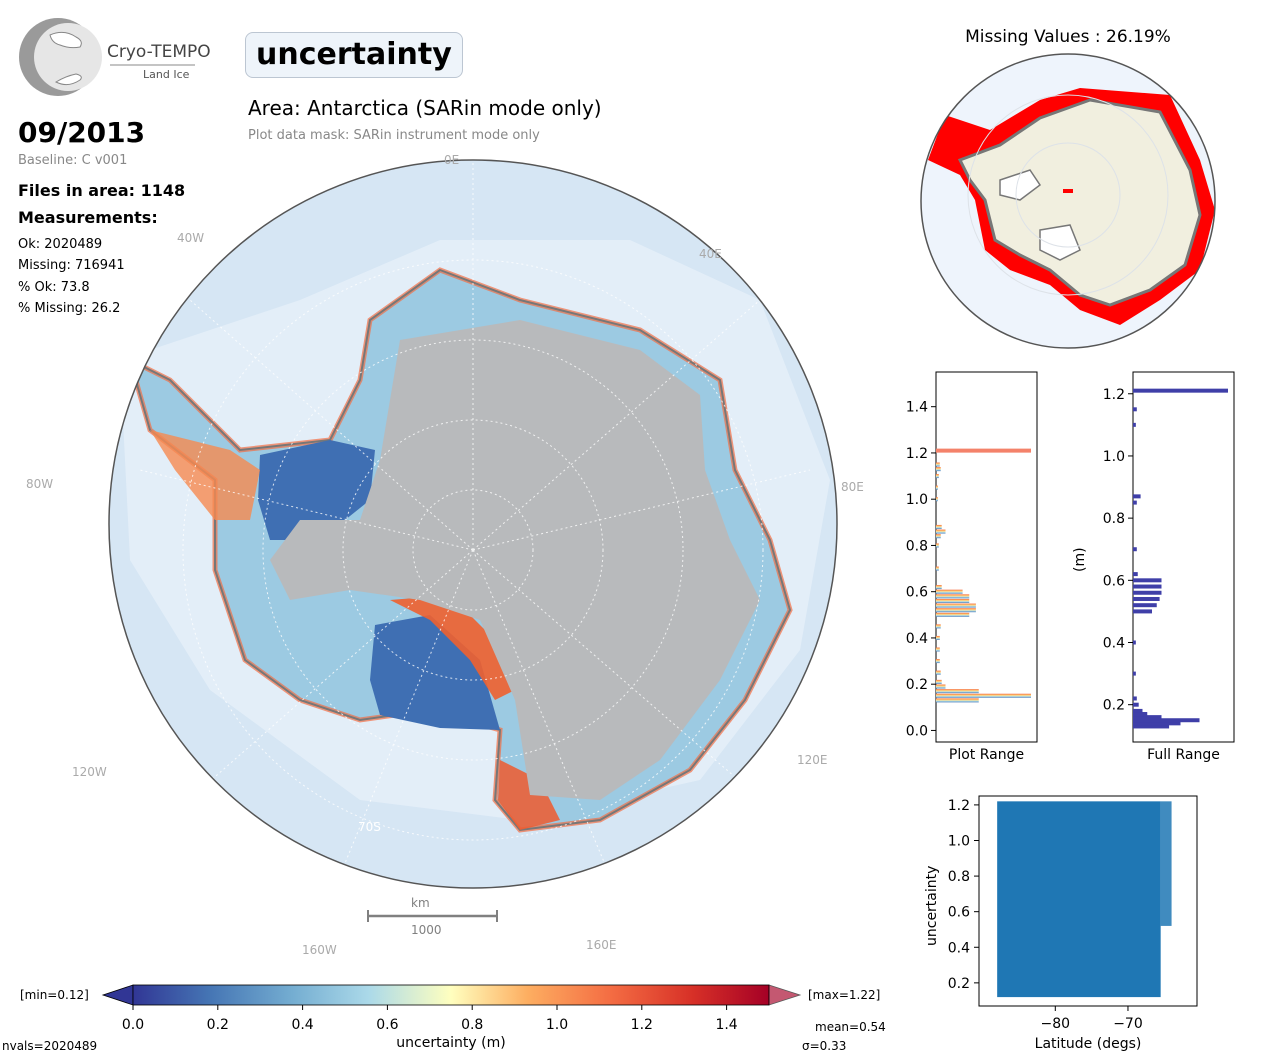 The image size is (1272, 1060). Describe the element at coordinates (917, 731) in the screenshot. I see `y-tick-label: 0.0` at that location.